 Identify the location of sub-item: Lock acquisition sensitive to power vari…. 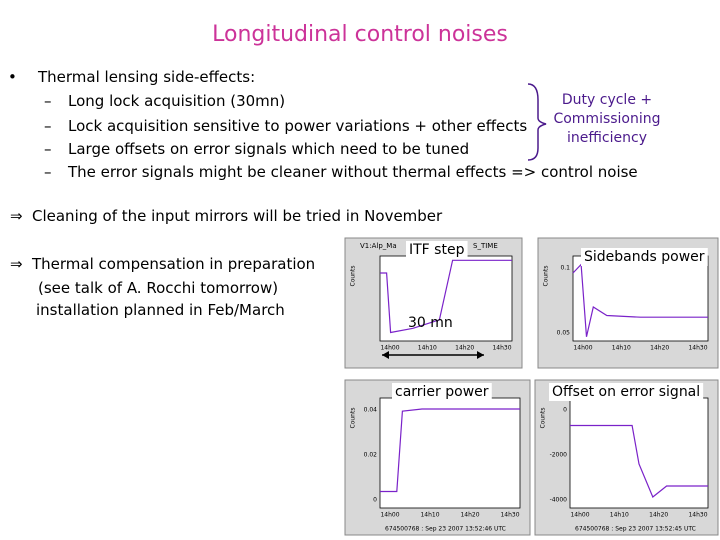
(298, 126).